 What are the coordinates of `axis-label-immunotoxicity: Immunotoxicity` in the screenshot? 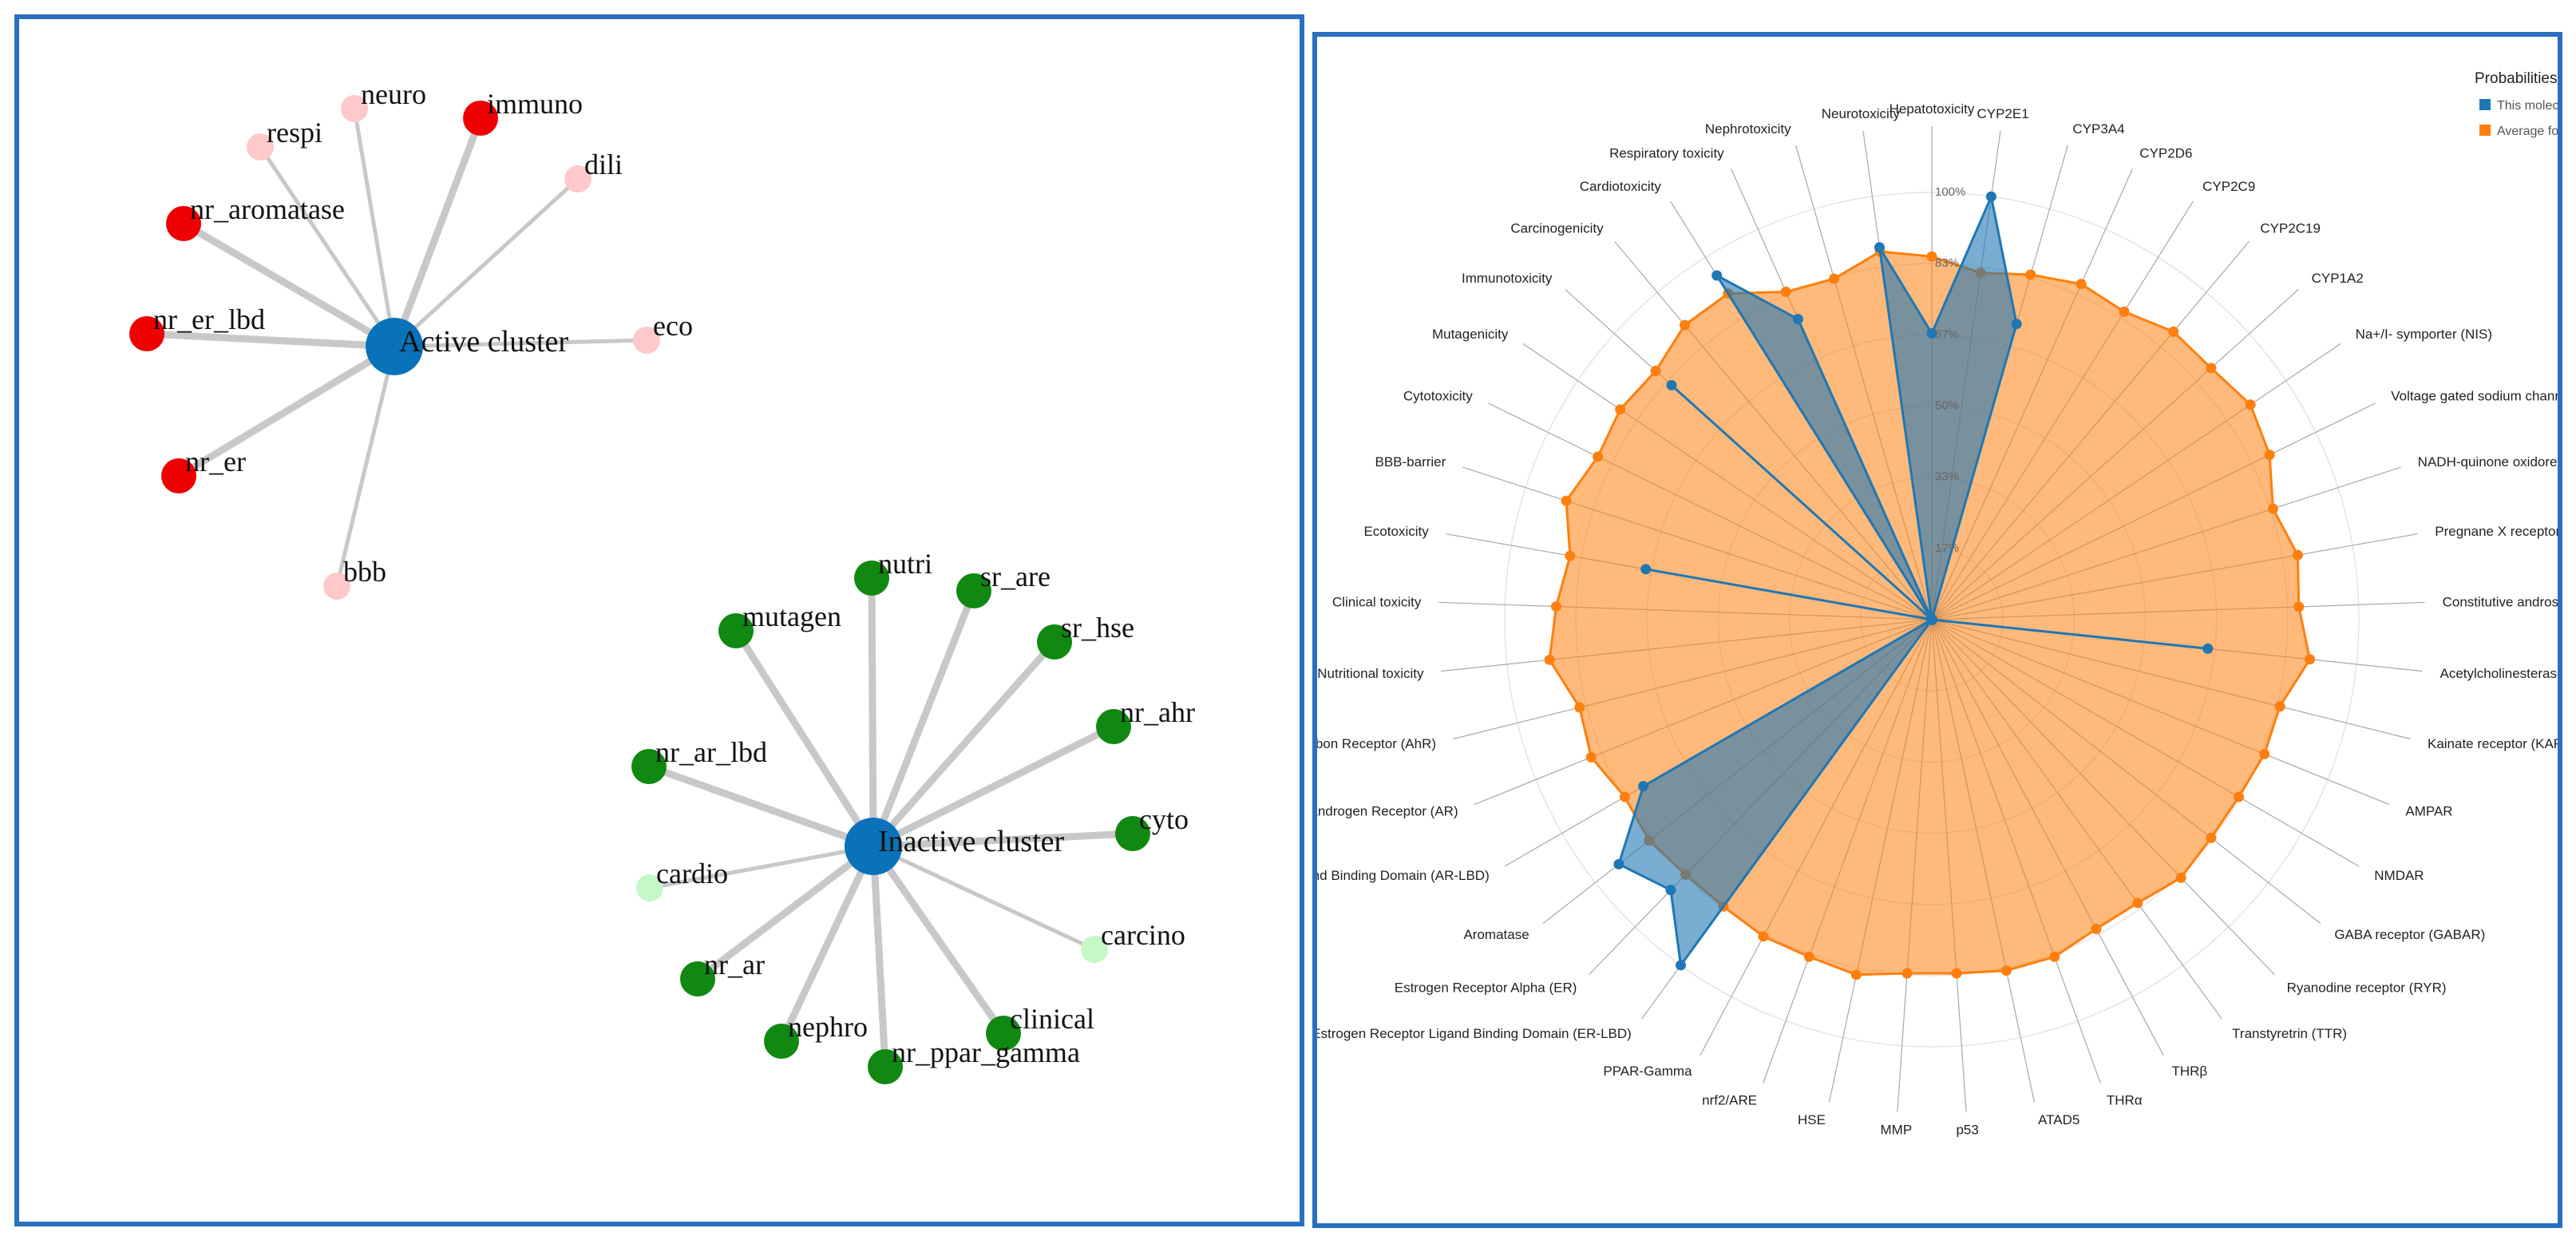 It's located at (1508, 278).